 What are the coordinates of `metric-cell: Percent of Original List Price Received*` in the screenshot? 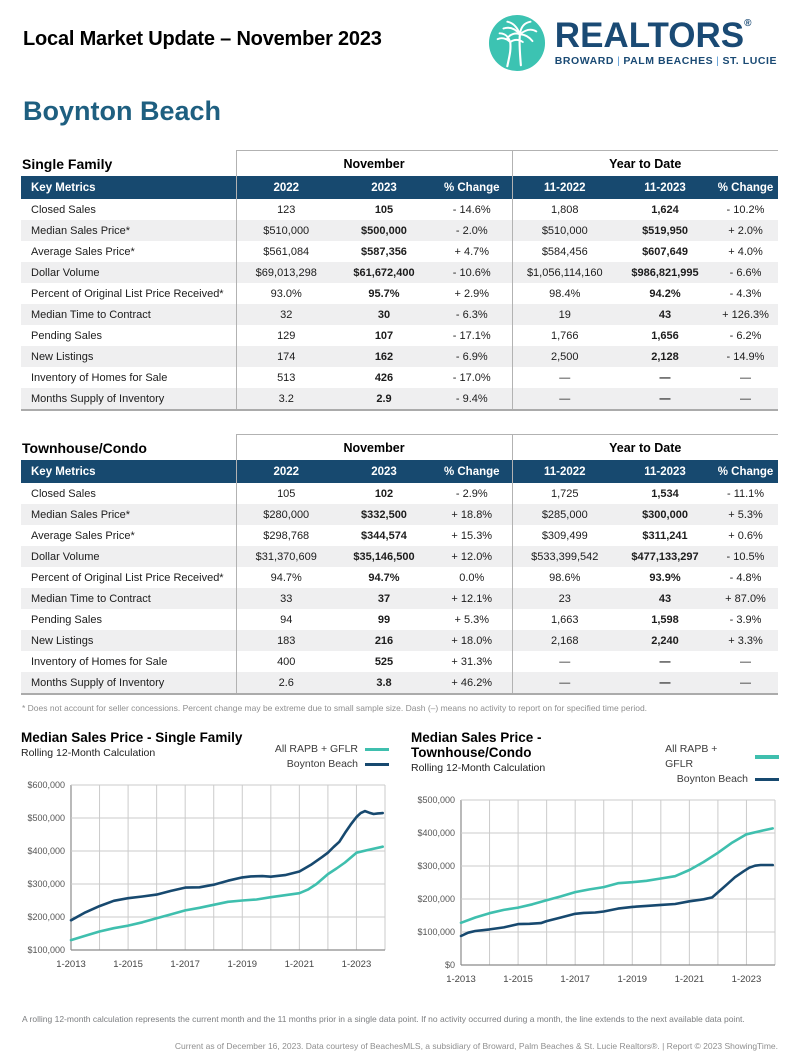 It's located at (127, 577).